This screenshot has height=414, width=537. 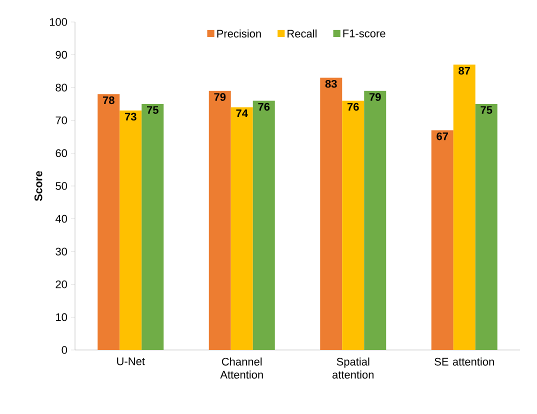 I want to click on data-label: 87, so click(x=464, y=70).